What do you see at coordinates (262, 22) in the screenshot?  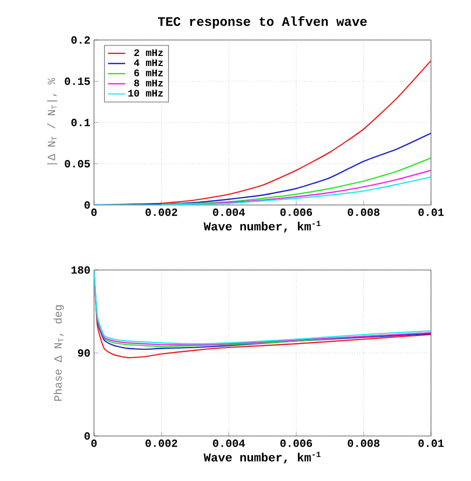 I see `chart-title: TEC response to Alfven wave` at bounding box center [262, 22].